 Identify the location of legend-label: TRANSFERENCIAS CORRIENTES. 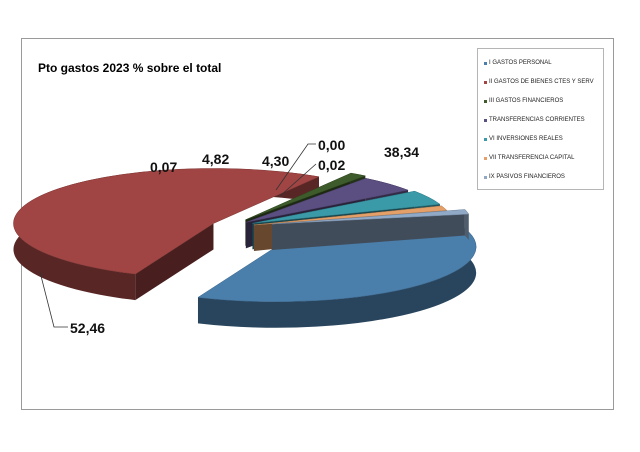
(537, 120).